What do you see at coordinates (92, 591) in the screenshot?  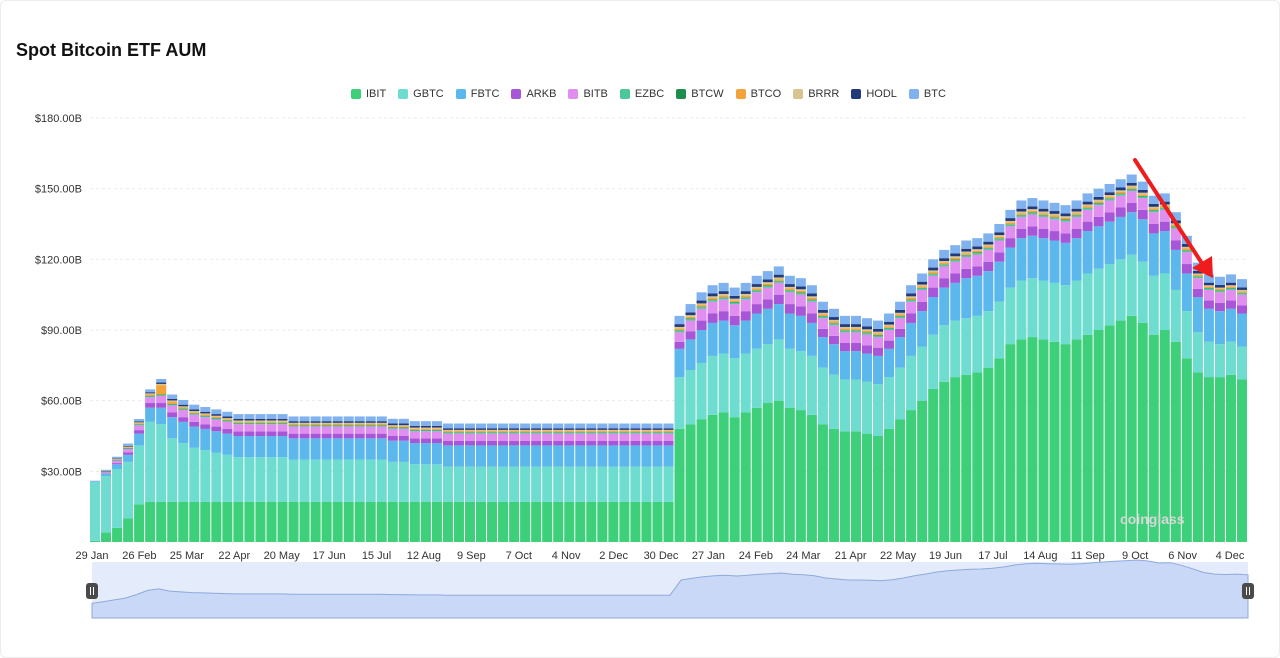 I see `navigator-left-handle` at bounding box center [92, 591].